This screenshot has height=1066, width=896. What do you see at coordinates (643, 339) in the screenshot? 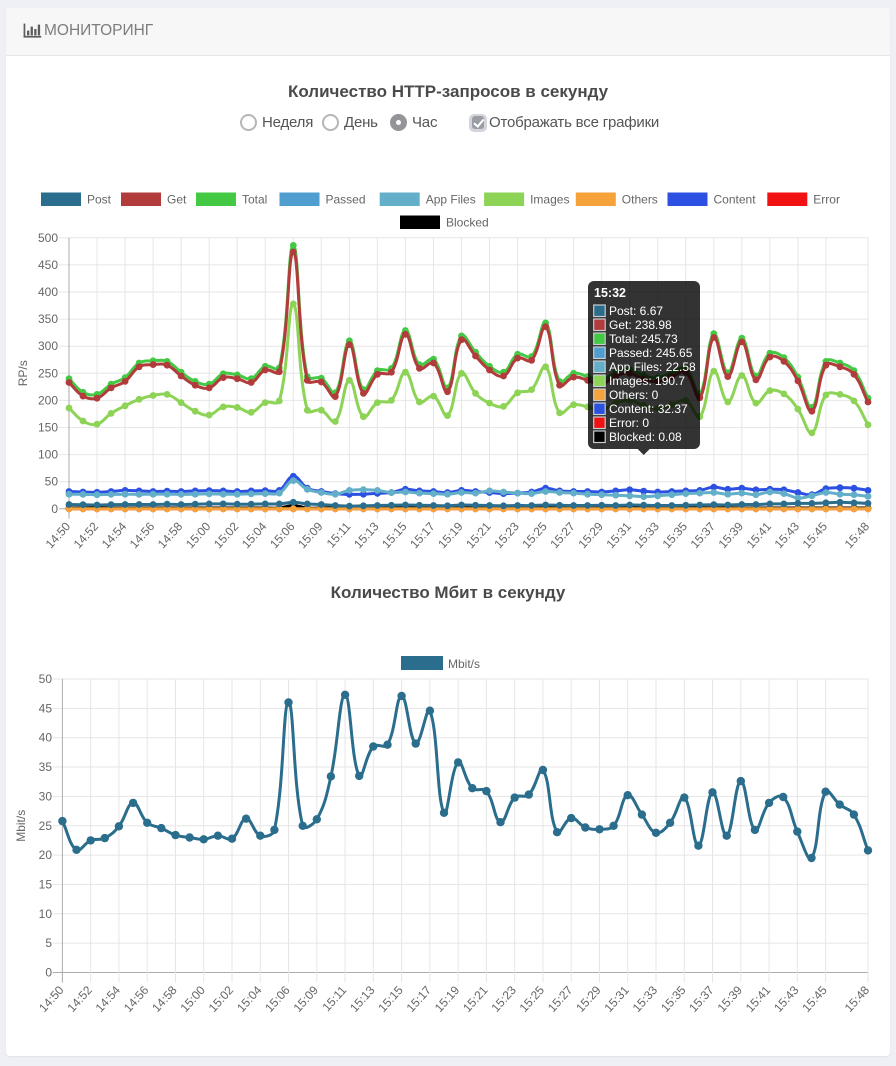
I see `svg-text: Total: 245.73` at bounding box center [643, 339].